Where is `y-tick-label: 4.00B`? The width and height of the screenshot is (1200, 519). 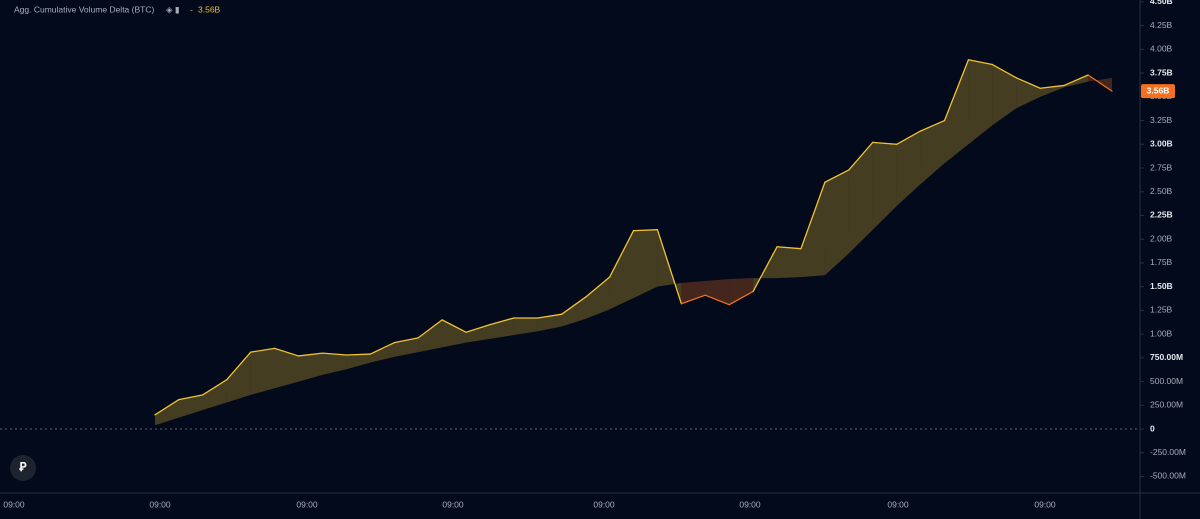
y-tick-label: 4.00B is located at coordinates (1161, 49).